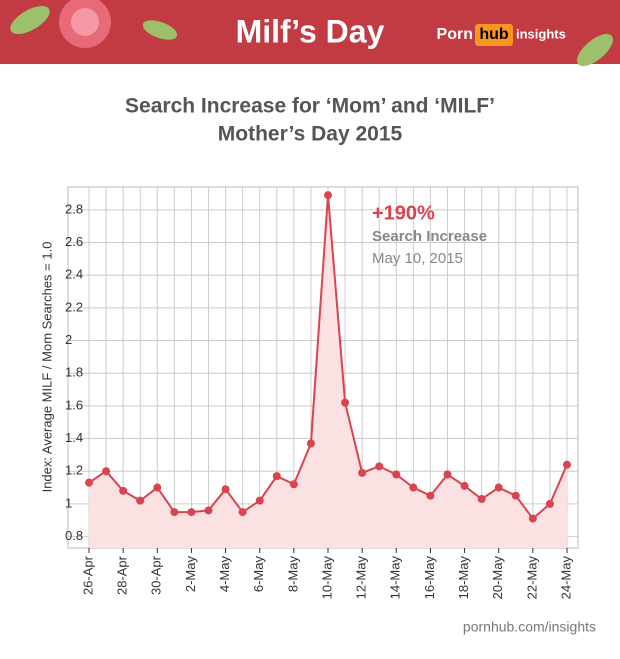  I want to click on brand-box, so click(494, 35).